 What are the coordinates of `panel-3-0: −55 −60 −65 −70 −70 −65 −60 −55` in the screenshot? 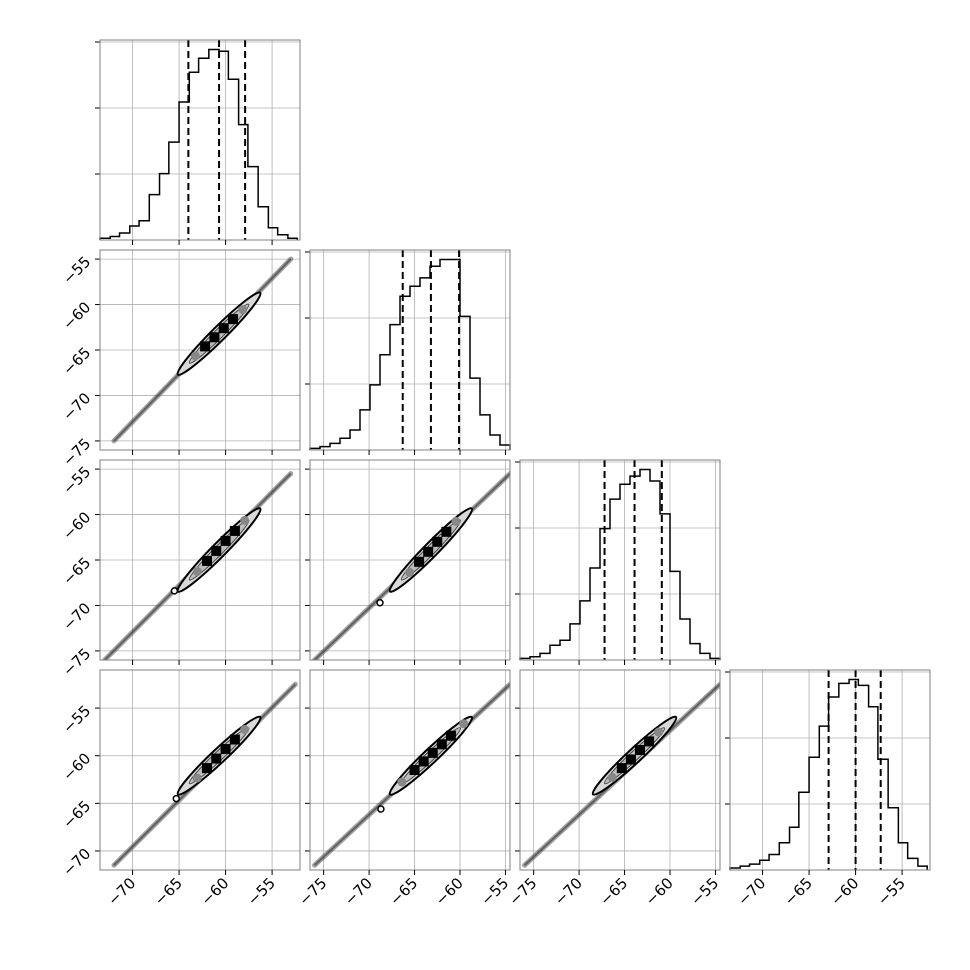 It's located at (180, 789).